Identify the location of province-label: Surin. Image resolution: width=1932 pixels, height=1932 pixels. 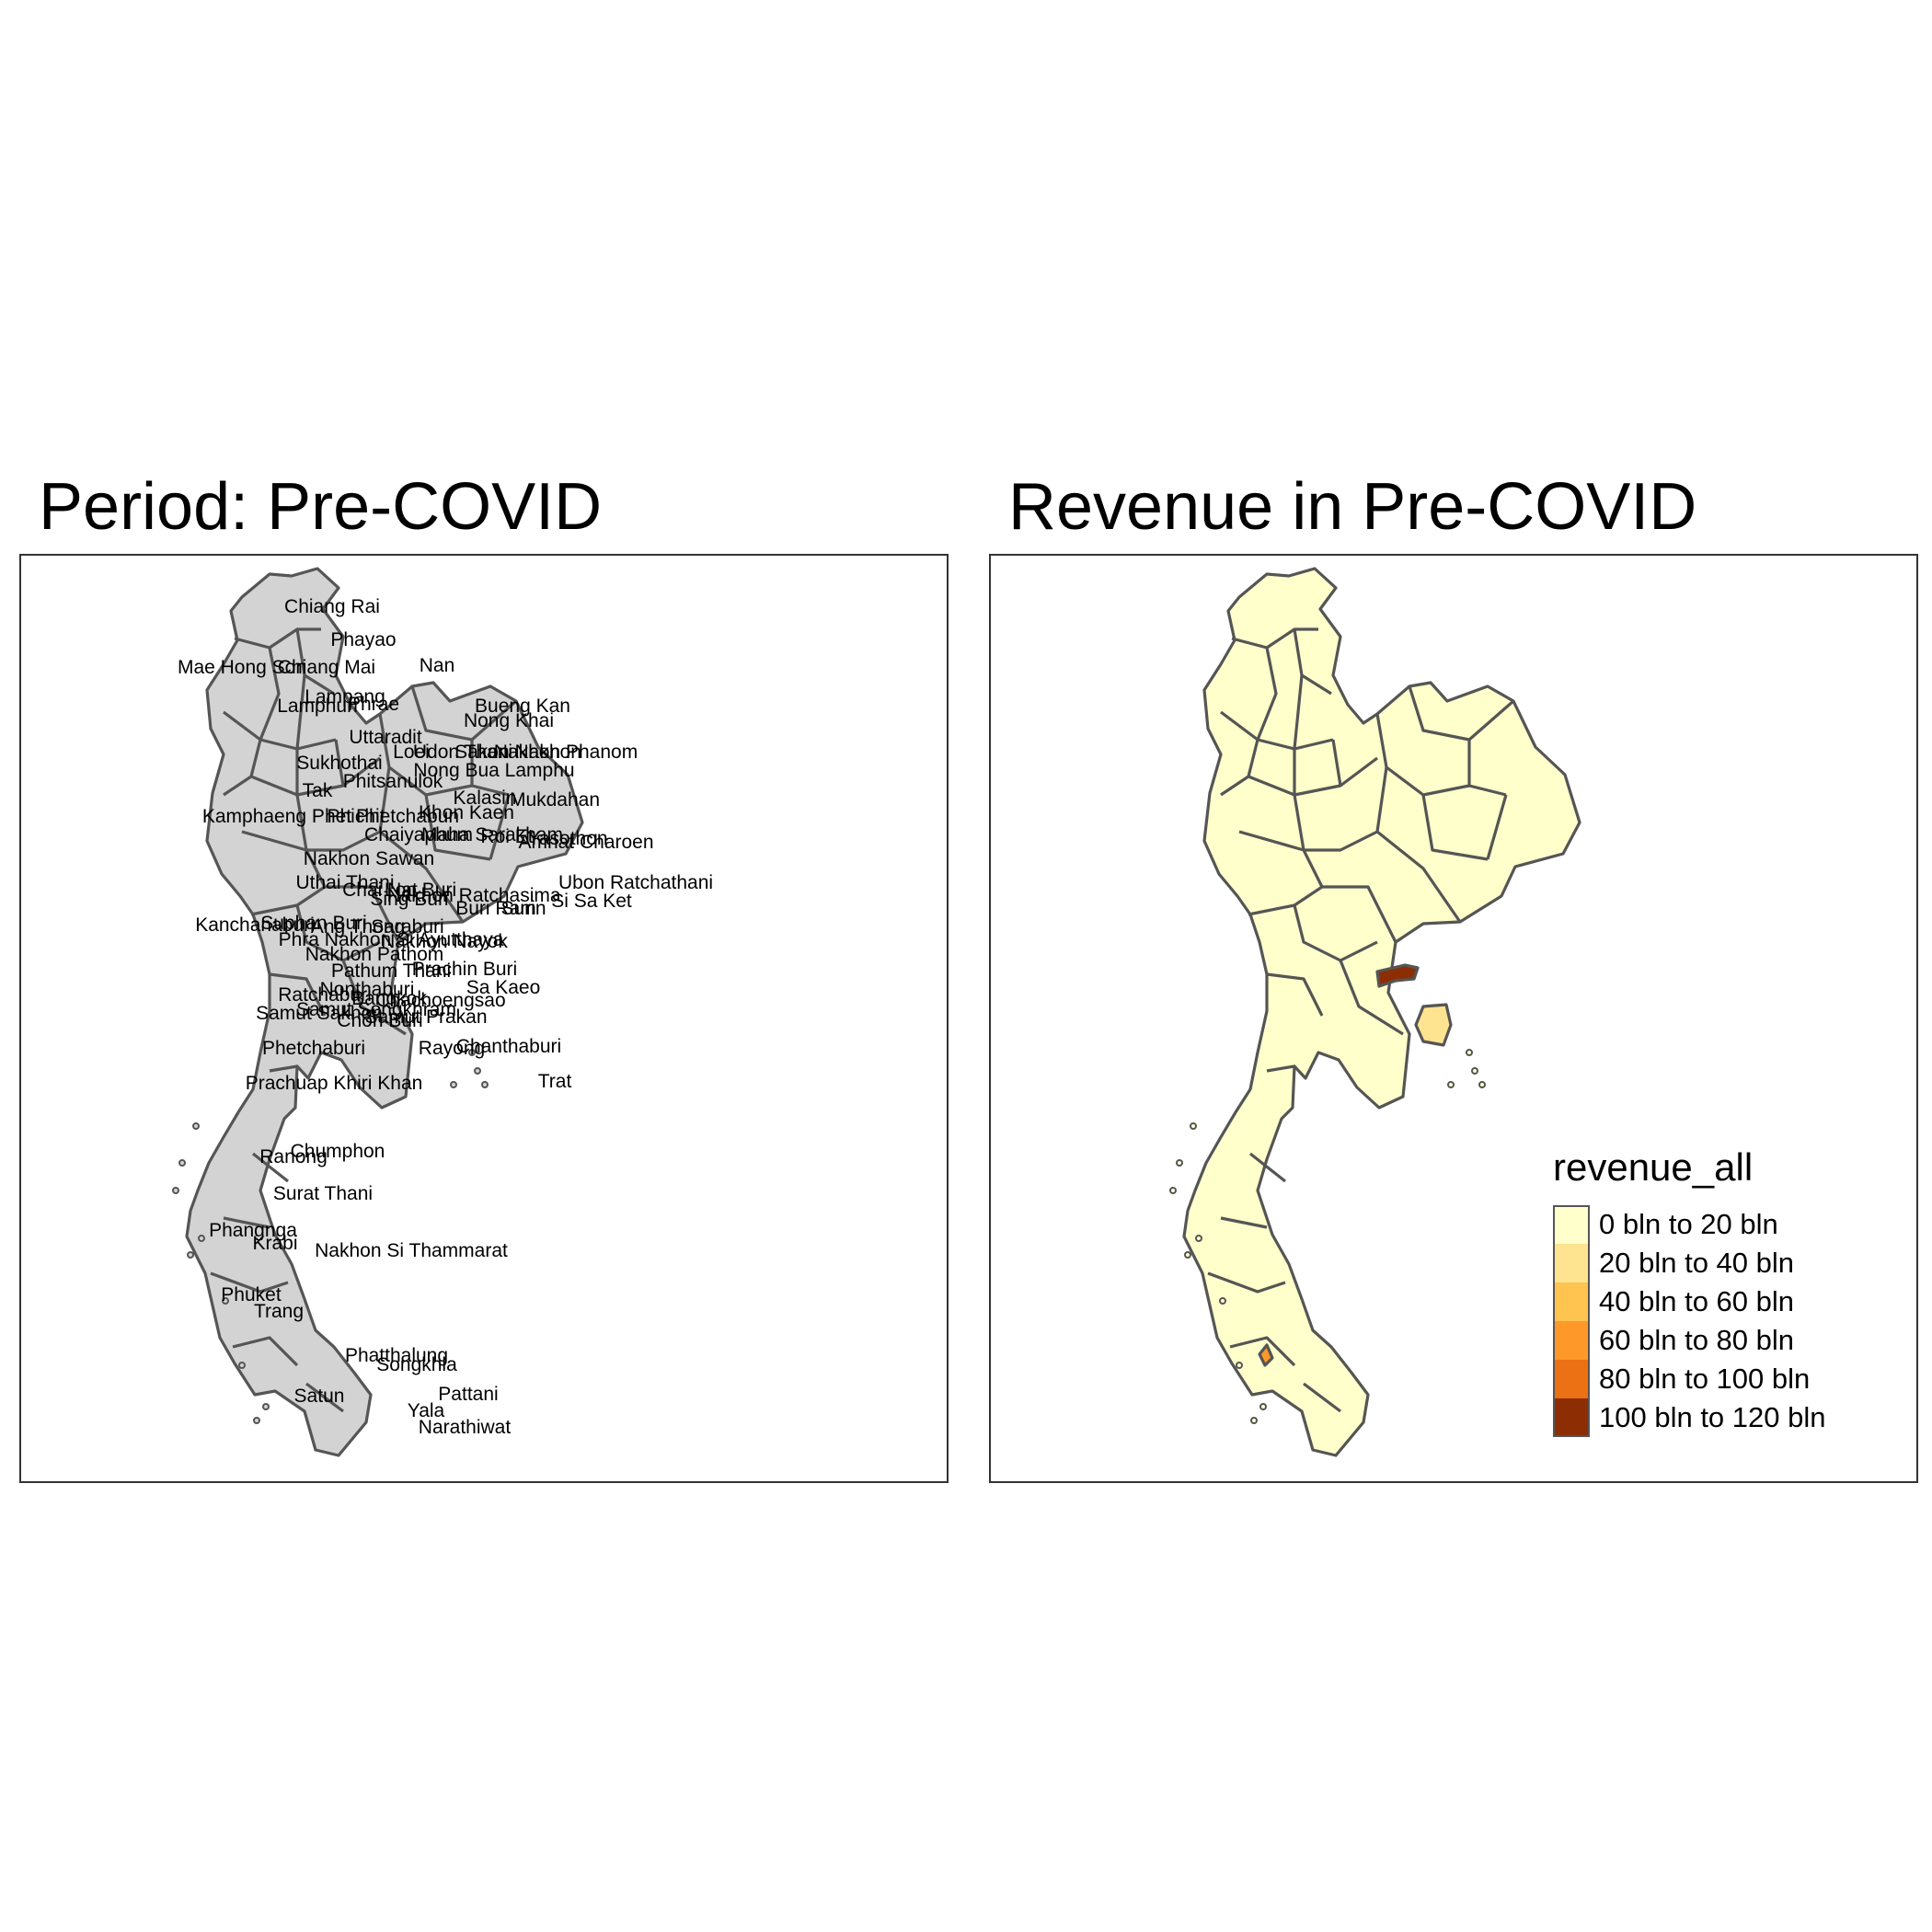
(523, 908).